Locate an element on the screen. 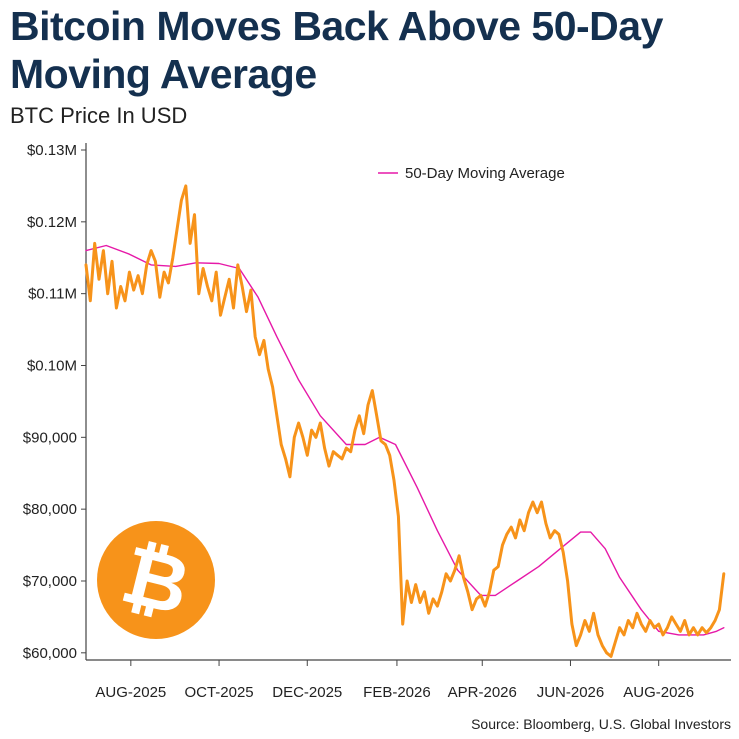 This screenshot has height=739, width=739. x-tick-label: JUN-2026 is located at coordinates (571, 692).